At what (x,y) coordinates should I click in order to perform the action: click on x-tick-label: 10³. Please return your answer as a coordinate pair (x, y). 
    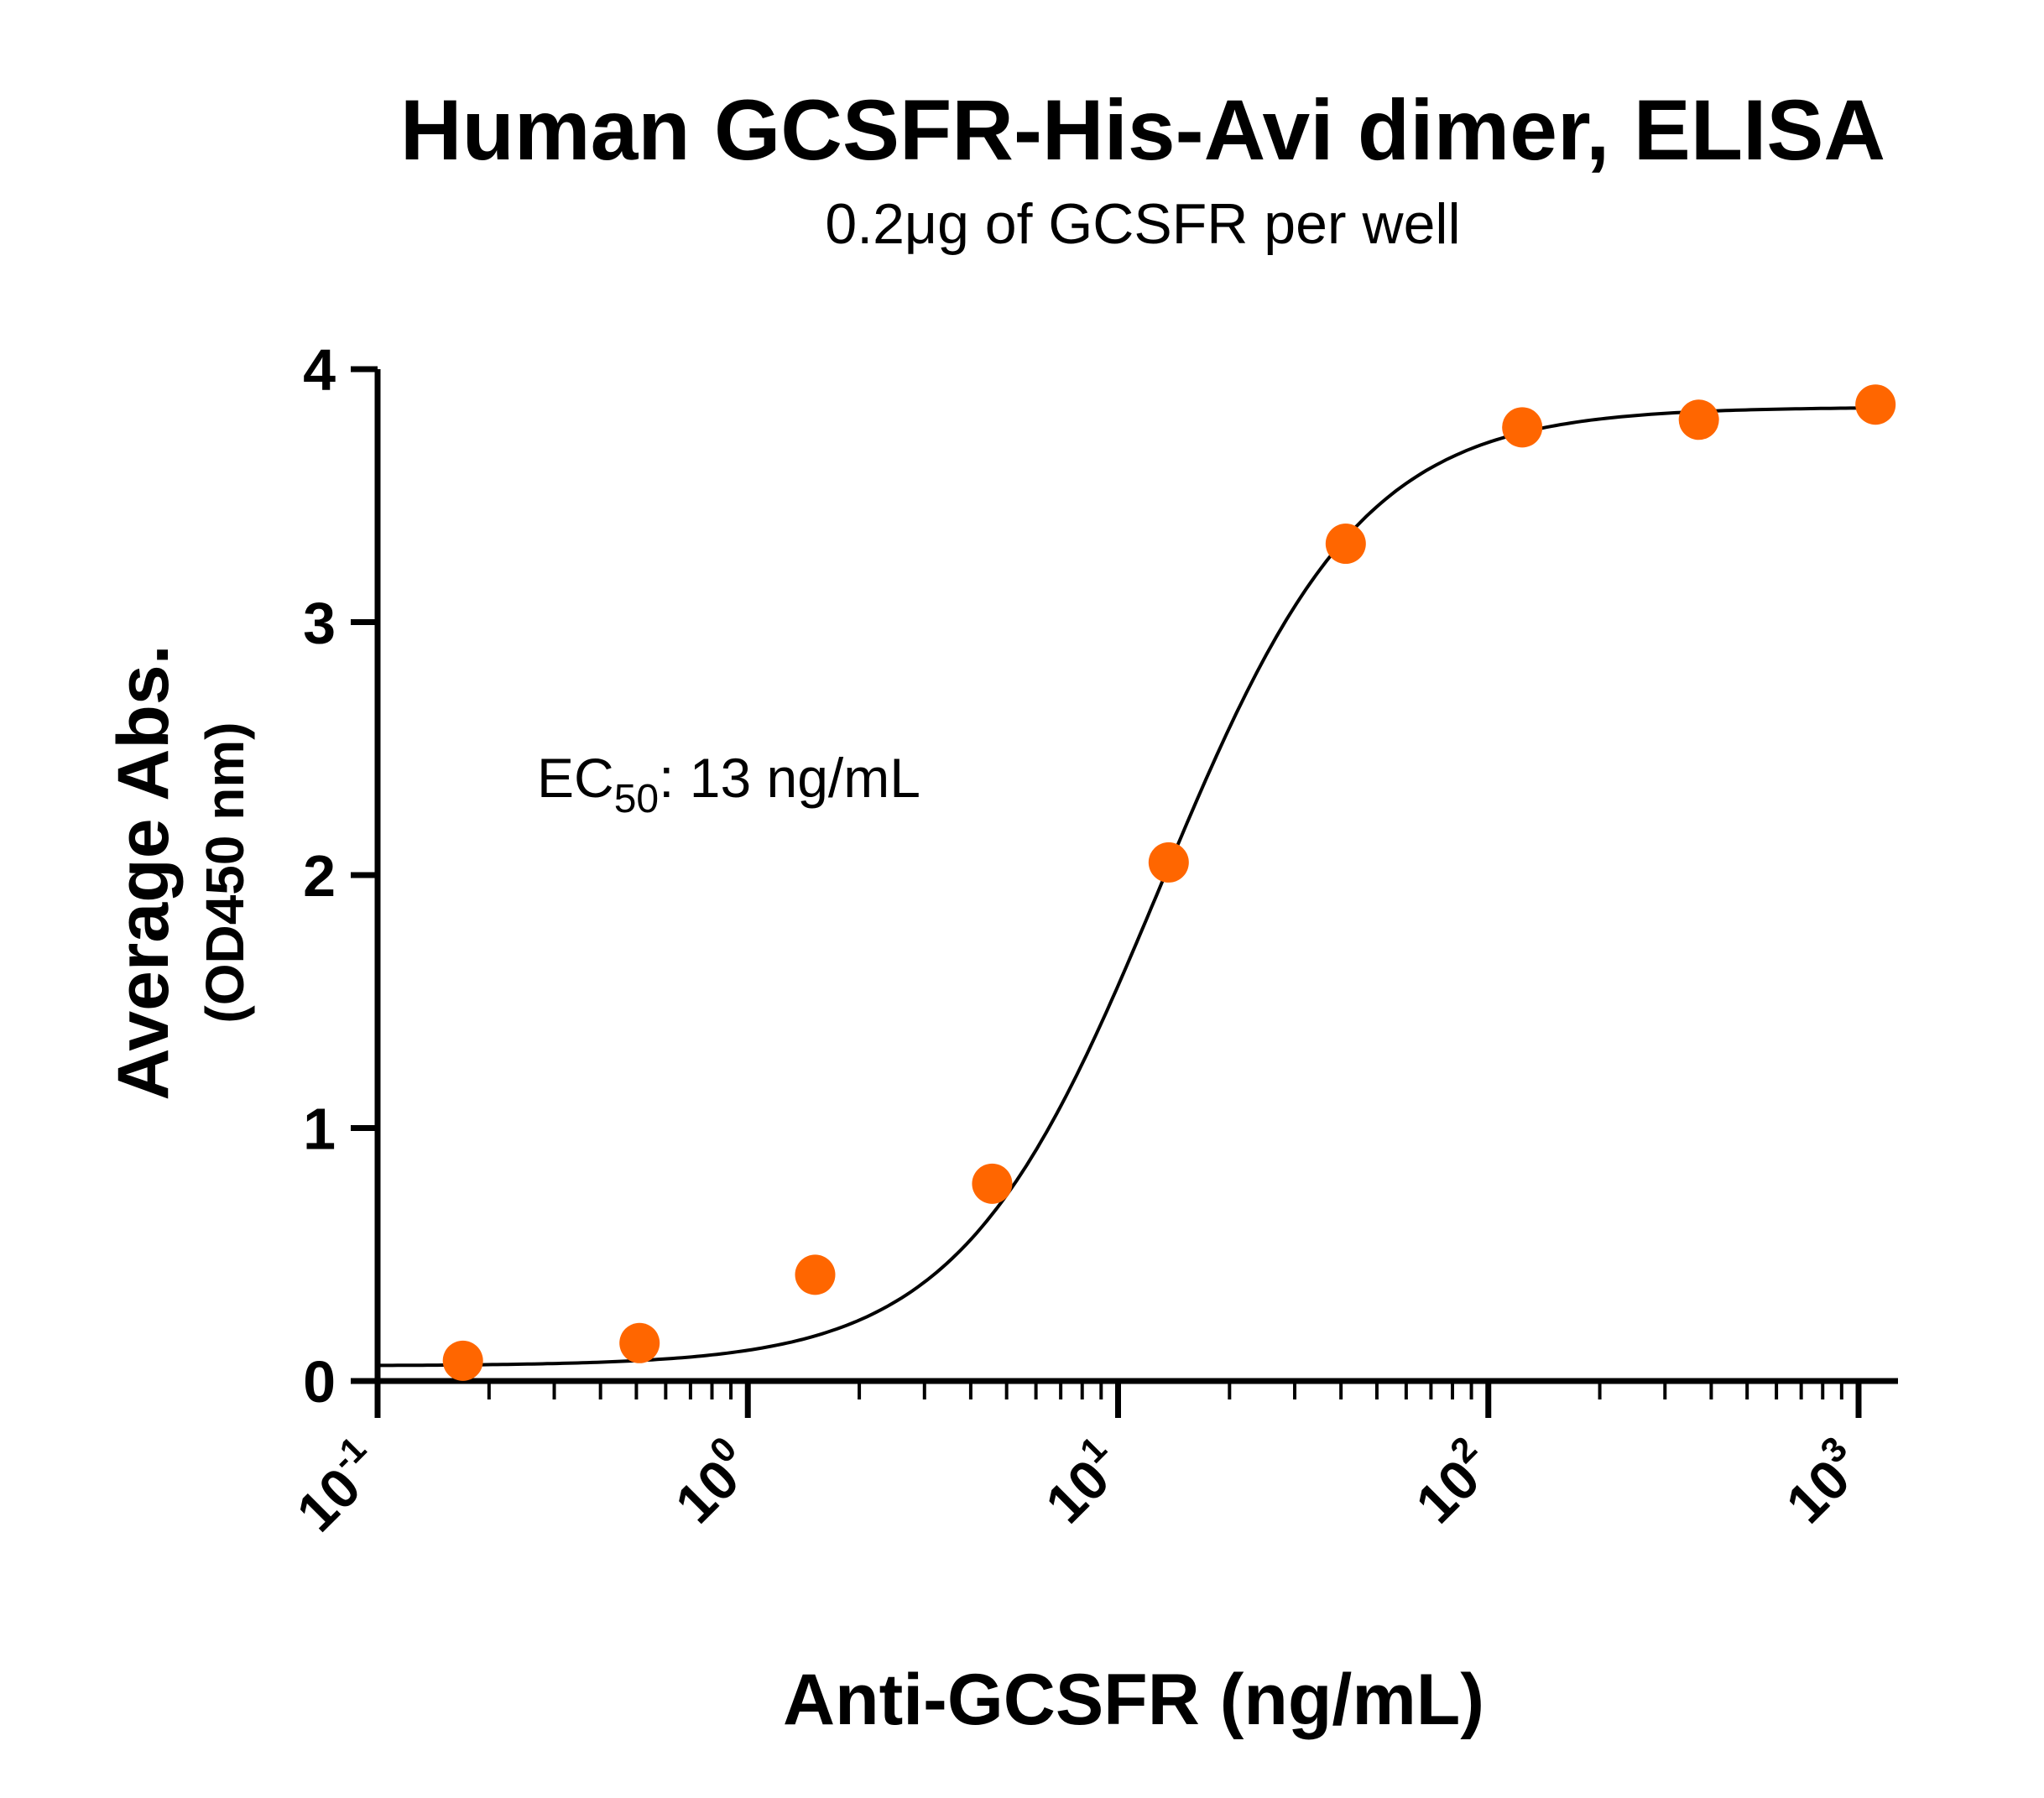
    Looking at the image, I should click on (1822, 1482).